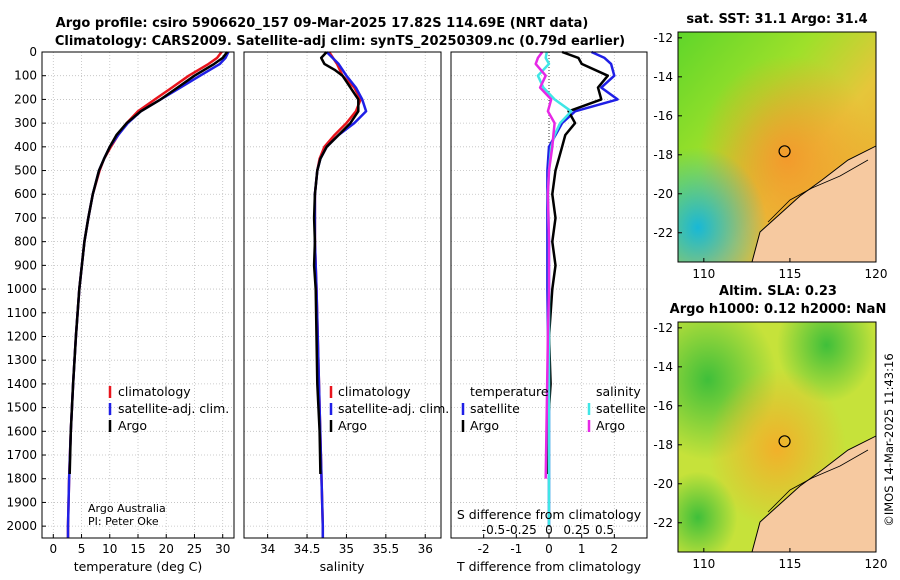  What do you see at coordinates (25, 194) in the screenshot?
I see `y-tick-label: 600` at bounding box center [25, 194].